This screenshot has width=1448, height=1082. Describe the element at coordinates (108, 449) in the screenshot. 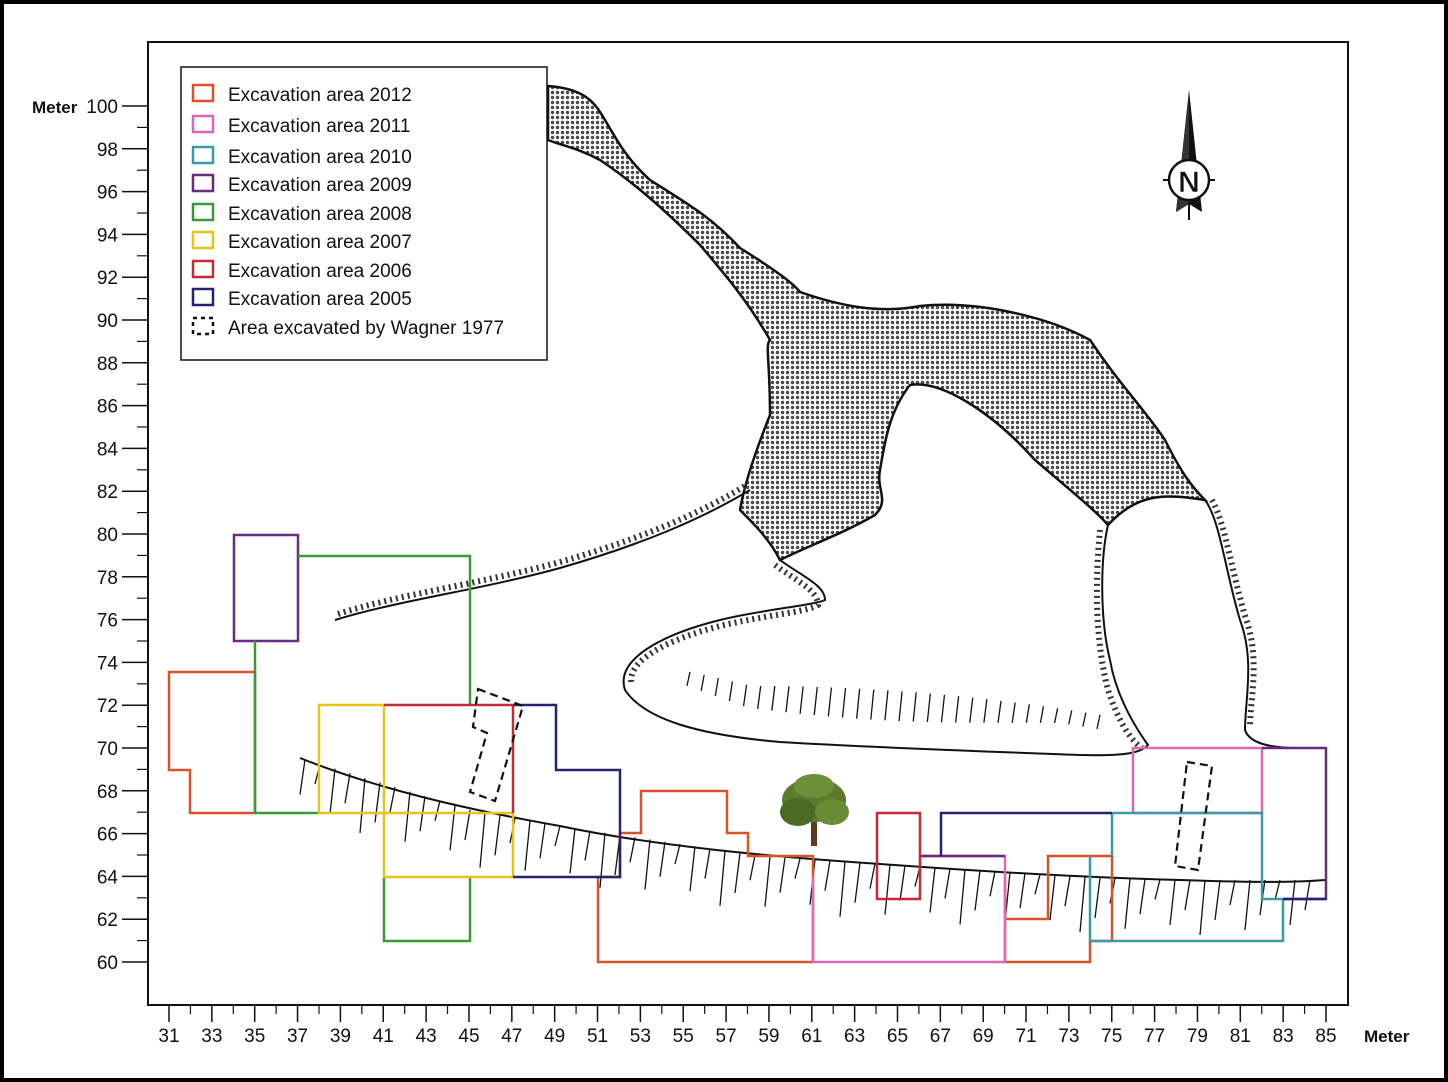

I see `y-tick-label: 84` at that location.